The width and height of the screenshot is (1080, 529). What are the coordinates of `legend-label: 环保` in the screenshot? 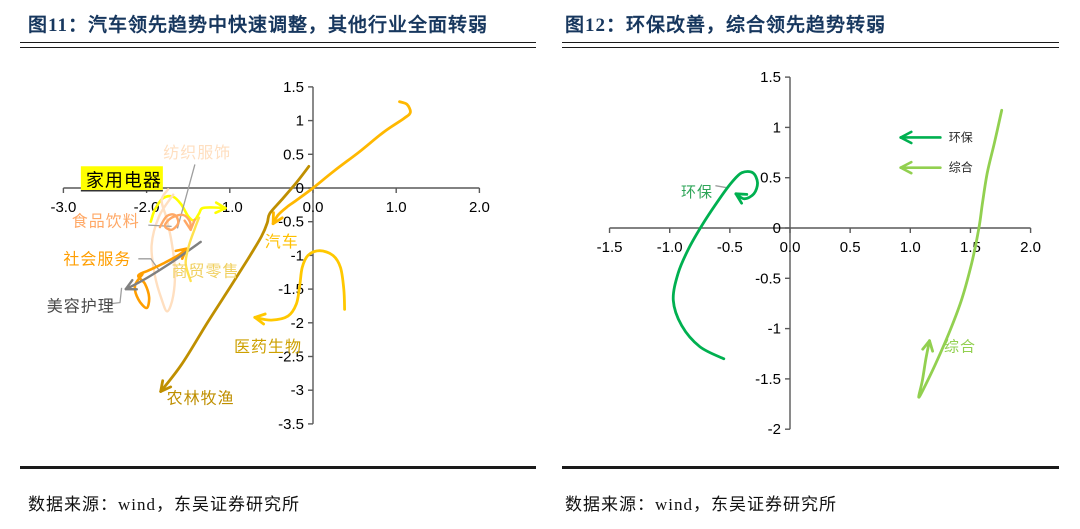 It's located at (961, 137).